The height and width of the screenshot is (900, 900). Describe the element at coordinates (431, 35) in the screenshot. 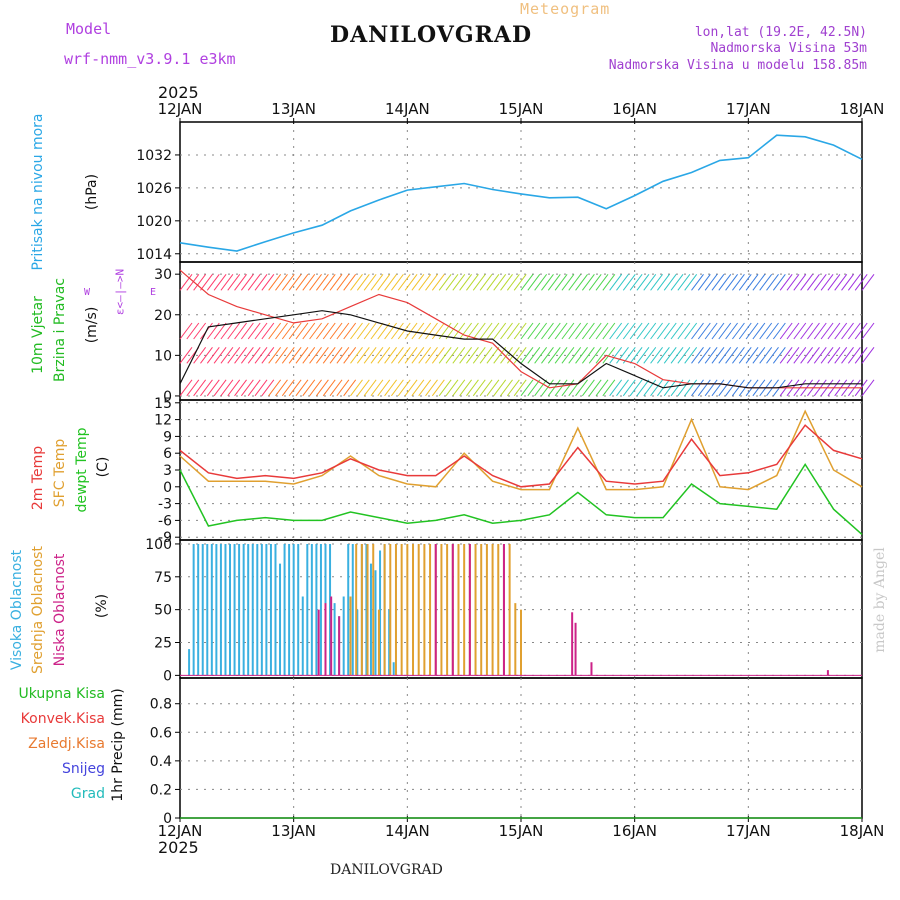

I see `page-title: DANILOVGRAD` at that location.